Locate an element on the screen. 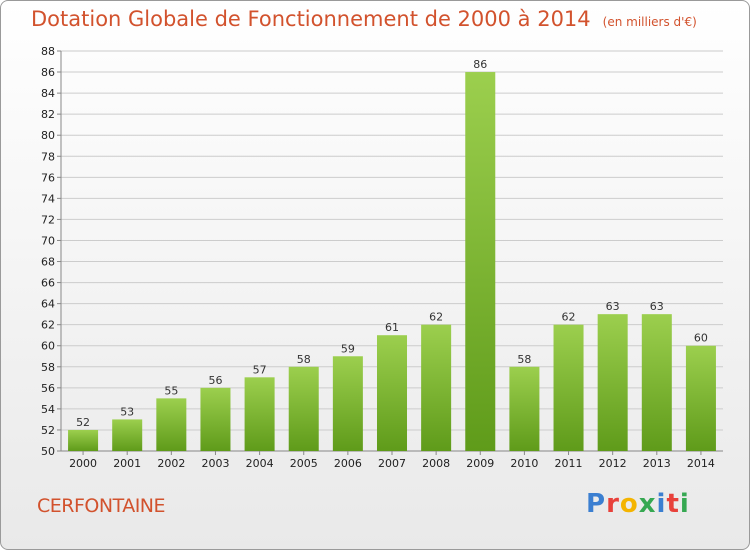  x-tick-label: 2009 is located at coordinates (480, 463).